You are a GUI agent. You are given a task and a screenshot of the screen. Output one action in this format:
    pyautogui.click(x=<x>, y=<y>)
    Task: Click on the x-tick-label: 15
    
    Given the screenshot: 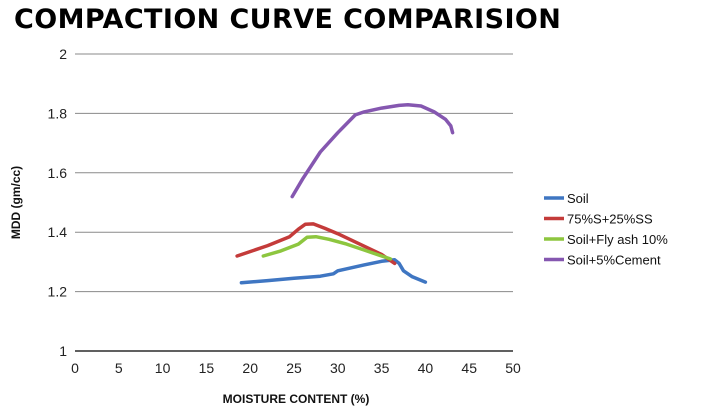 What is the action you would take?
    pyautogui.click(x=207, y=368)
    